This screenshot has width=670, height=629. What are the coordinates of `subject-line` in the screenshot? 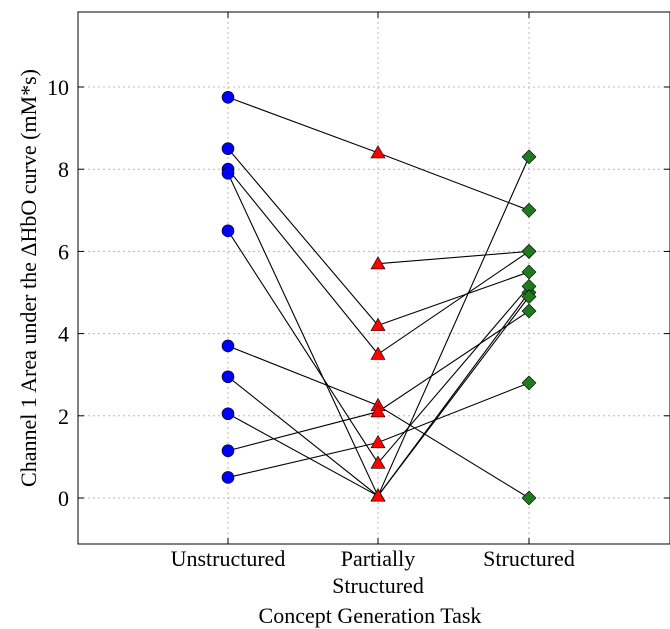 It's located at (453, 257).